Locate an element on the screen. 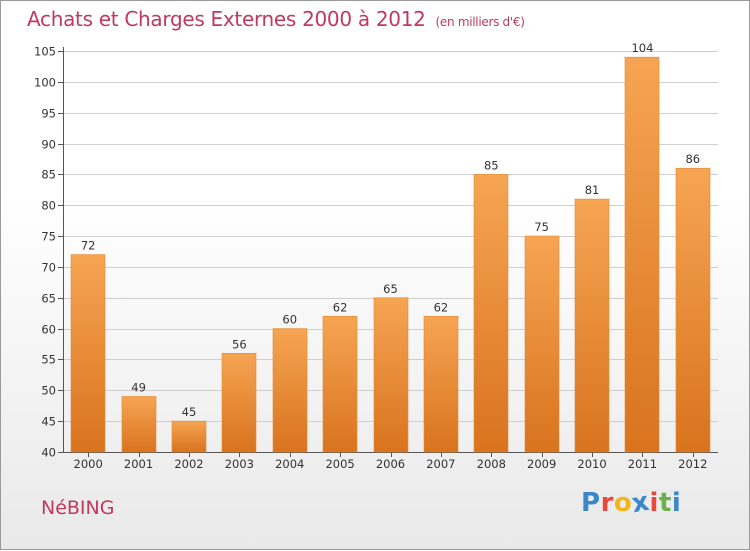 The image size is (750, 551). y-tick-label: 75 is located at coordinates (48, 237).